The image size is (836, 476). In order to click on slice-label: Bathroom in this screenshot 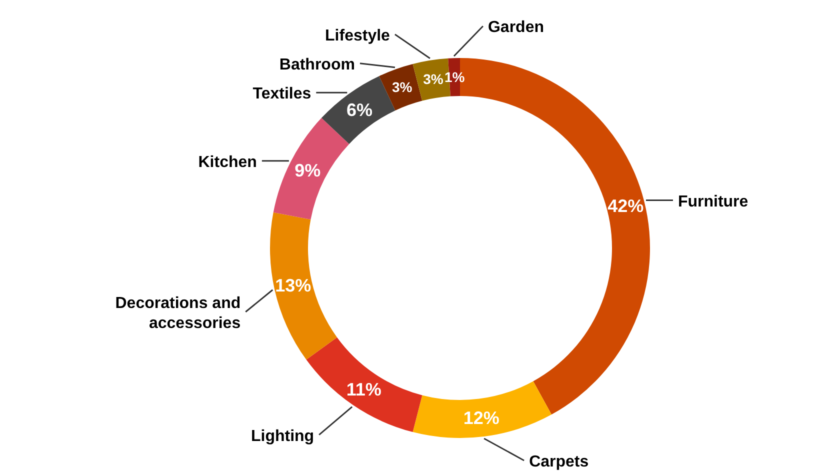, I will do `click(317, 65)`.